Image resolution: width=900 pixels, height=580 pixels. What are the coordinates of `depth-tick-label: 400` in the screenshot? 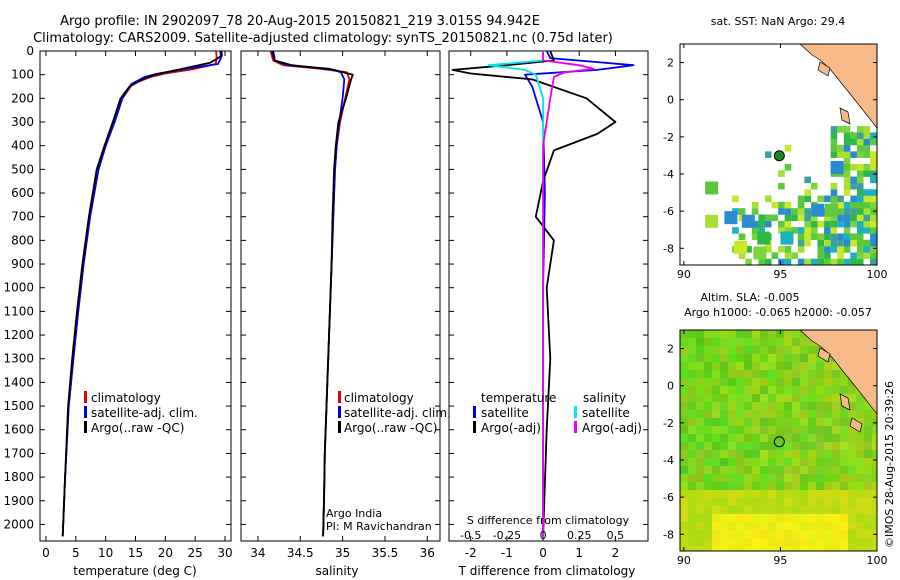 It's located at (22, 146).